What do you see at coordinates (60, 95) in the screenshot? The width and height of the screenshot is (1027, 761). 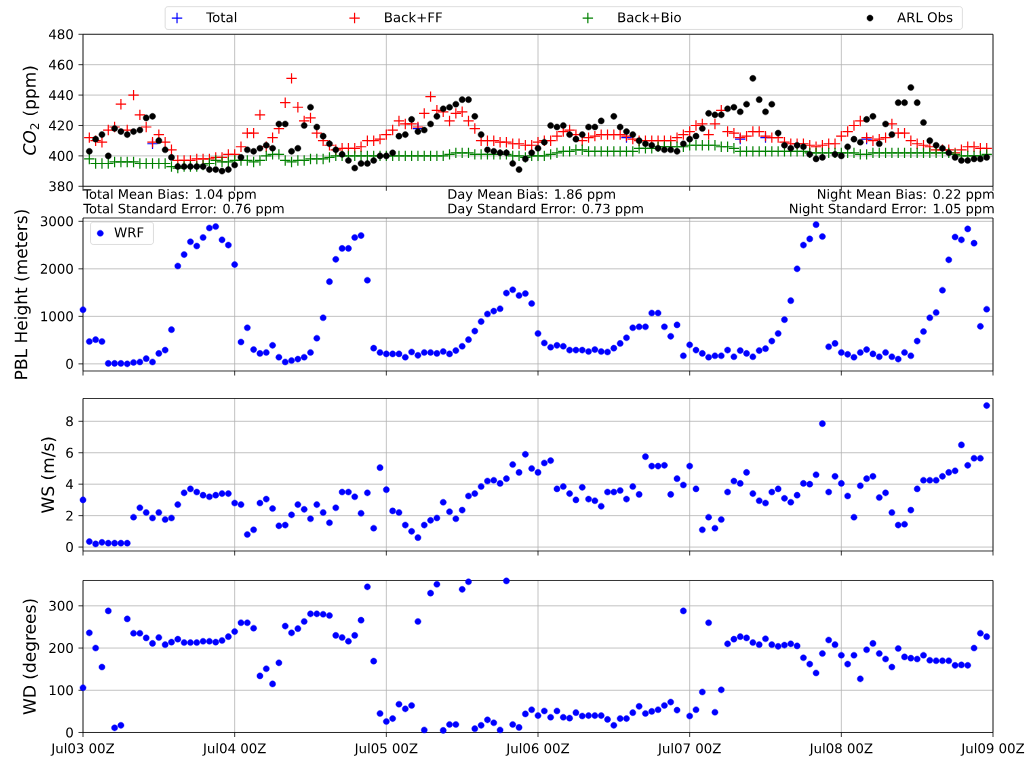 I see `y-tick-label: 440` at bounding box center [60, 95].